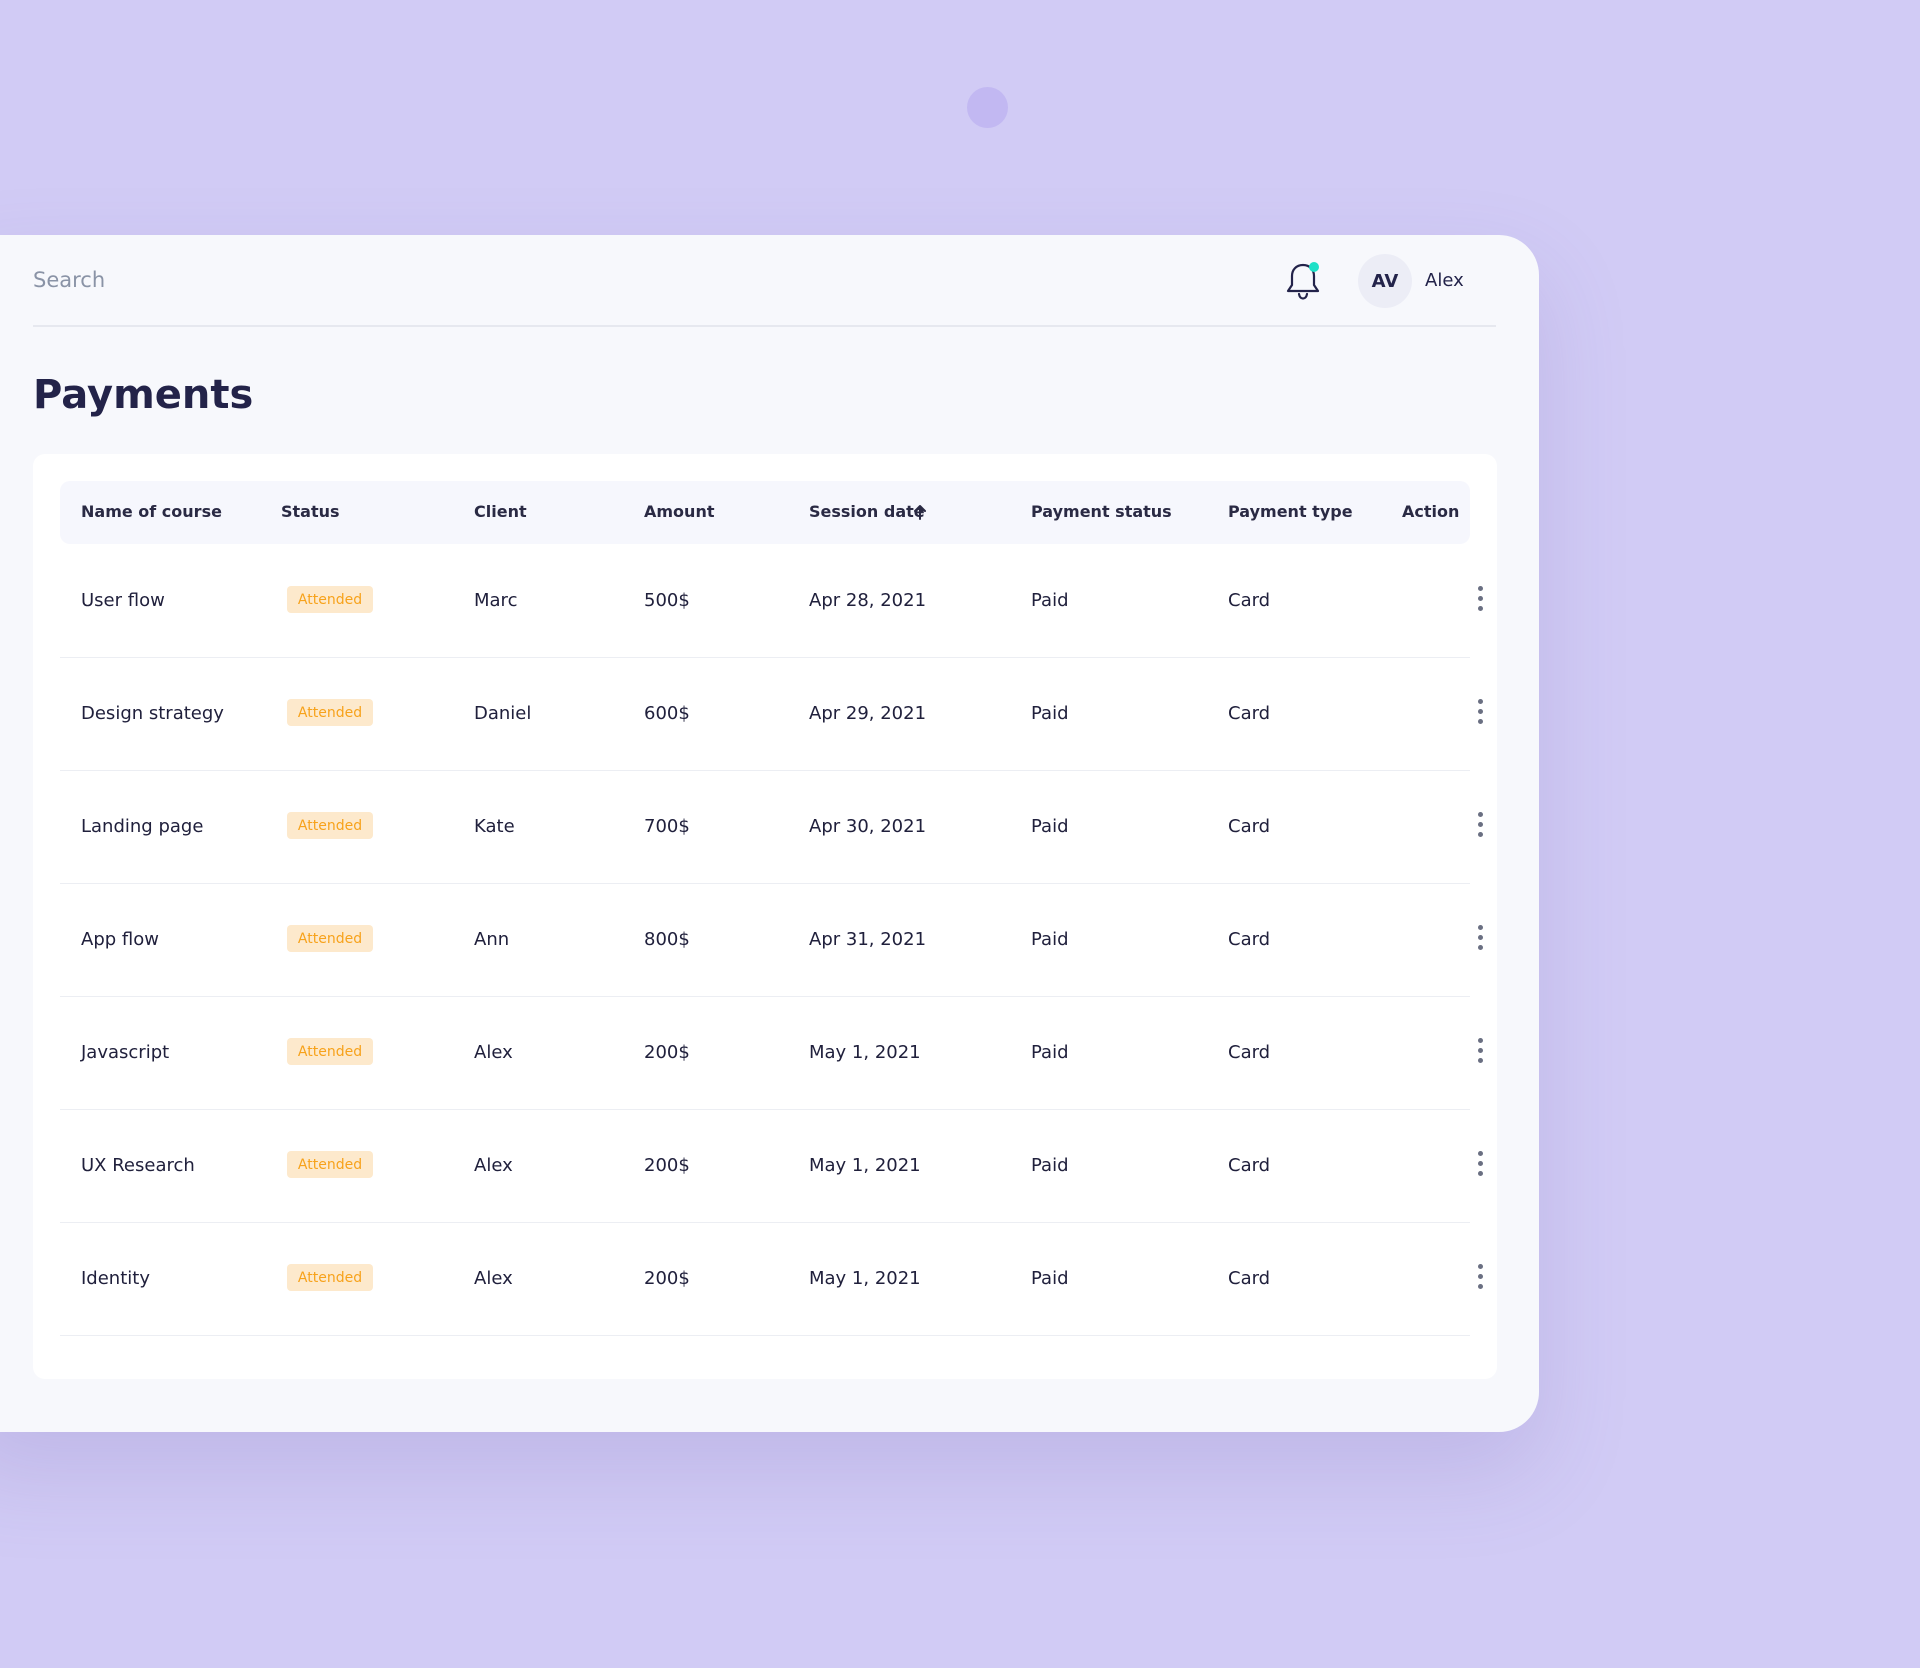 This screenshot has height=1668, width=1920. Describe the element at coordinates (1444, 280) in the screenshot. I see `user-name: Alex` at that location.